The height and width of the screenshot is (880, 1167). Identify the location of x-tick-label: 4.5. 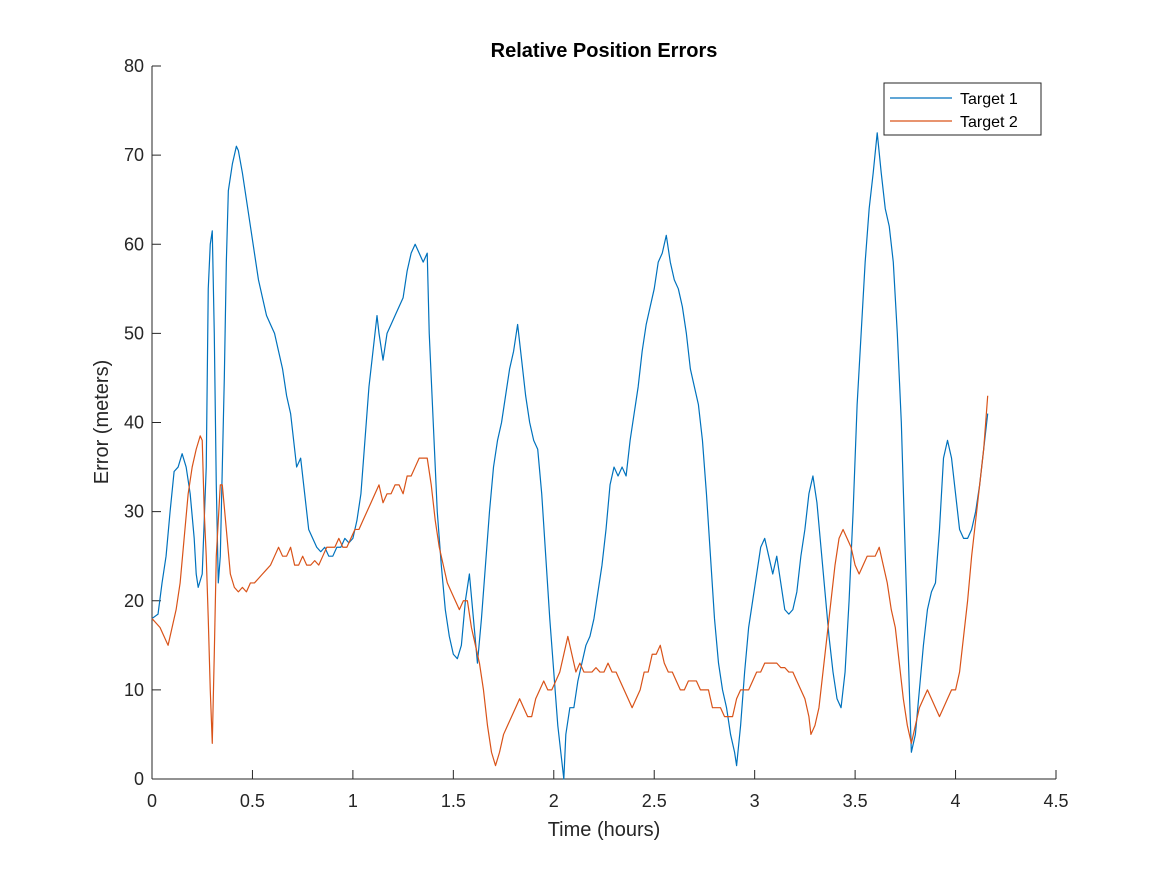
(1055, 801).